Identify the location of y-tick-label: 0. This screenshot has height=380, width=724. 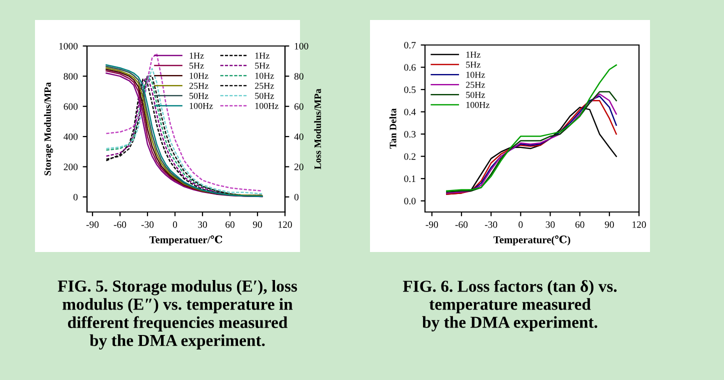
(75, 197).